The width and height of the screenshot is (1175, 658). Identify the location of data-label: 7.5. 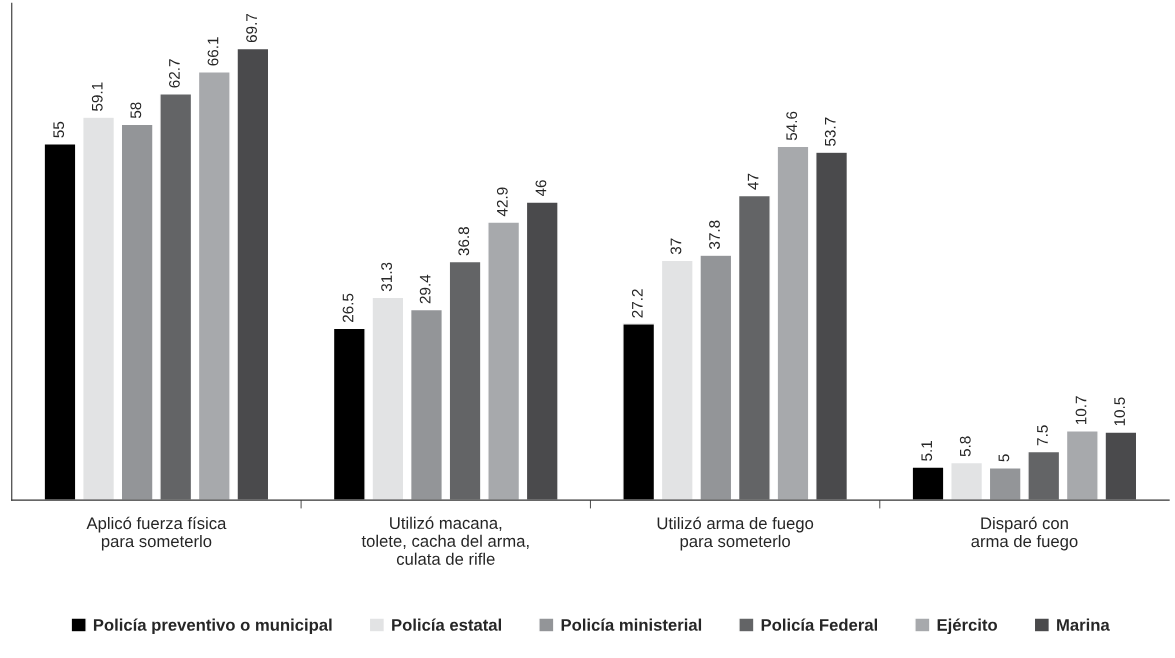
(1042, 435).